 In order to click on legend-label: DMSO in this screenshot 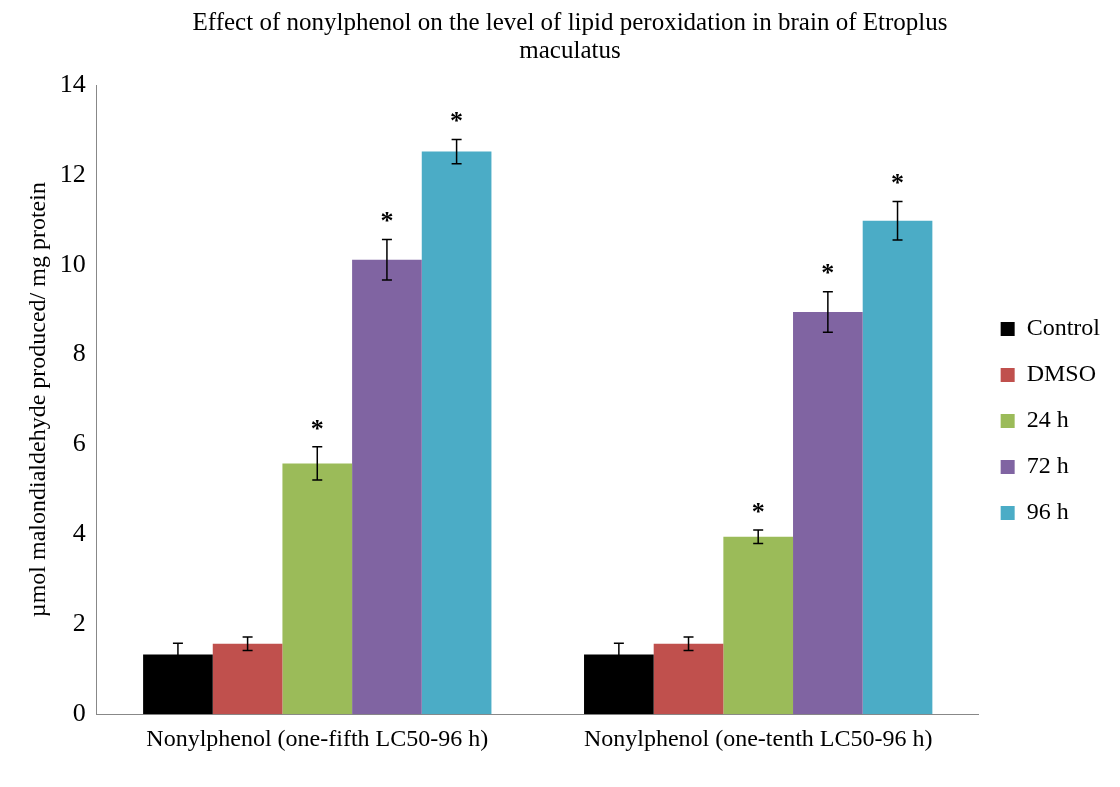, I will do `click(1061, 373)`.